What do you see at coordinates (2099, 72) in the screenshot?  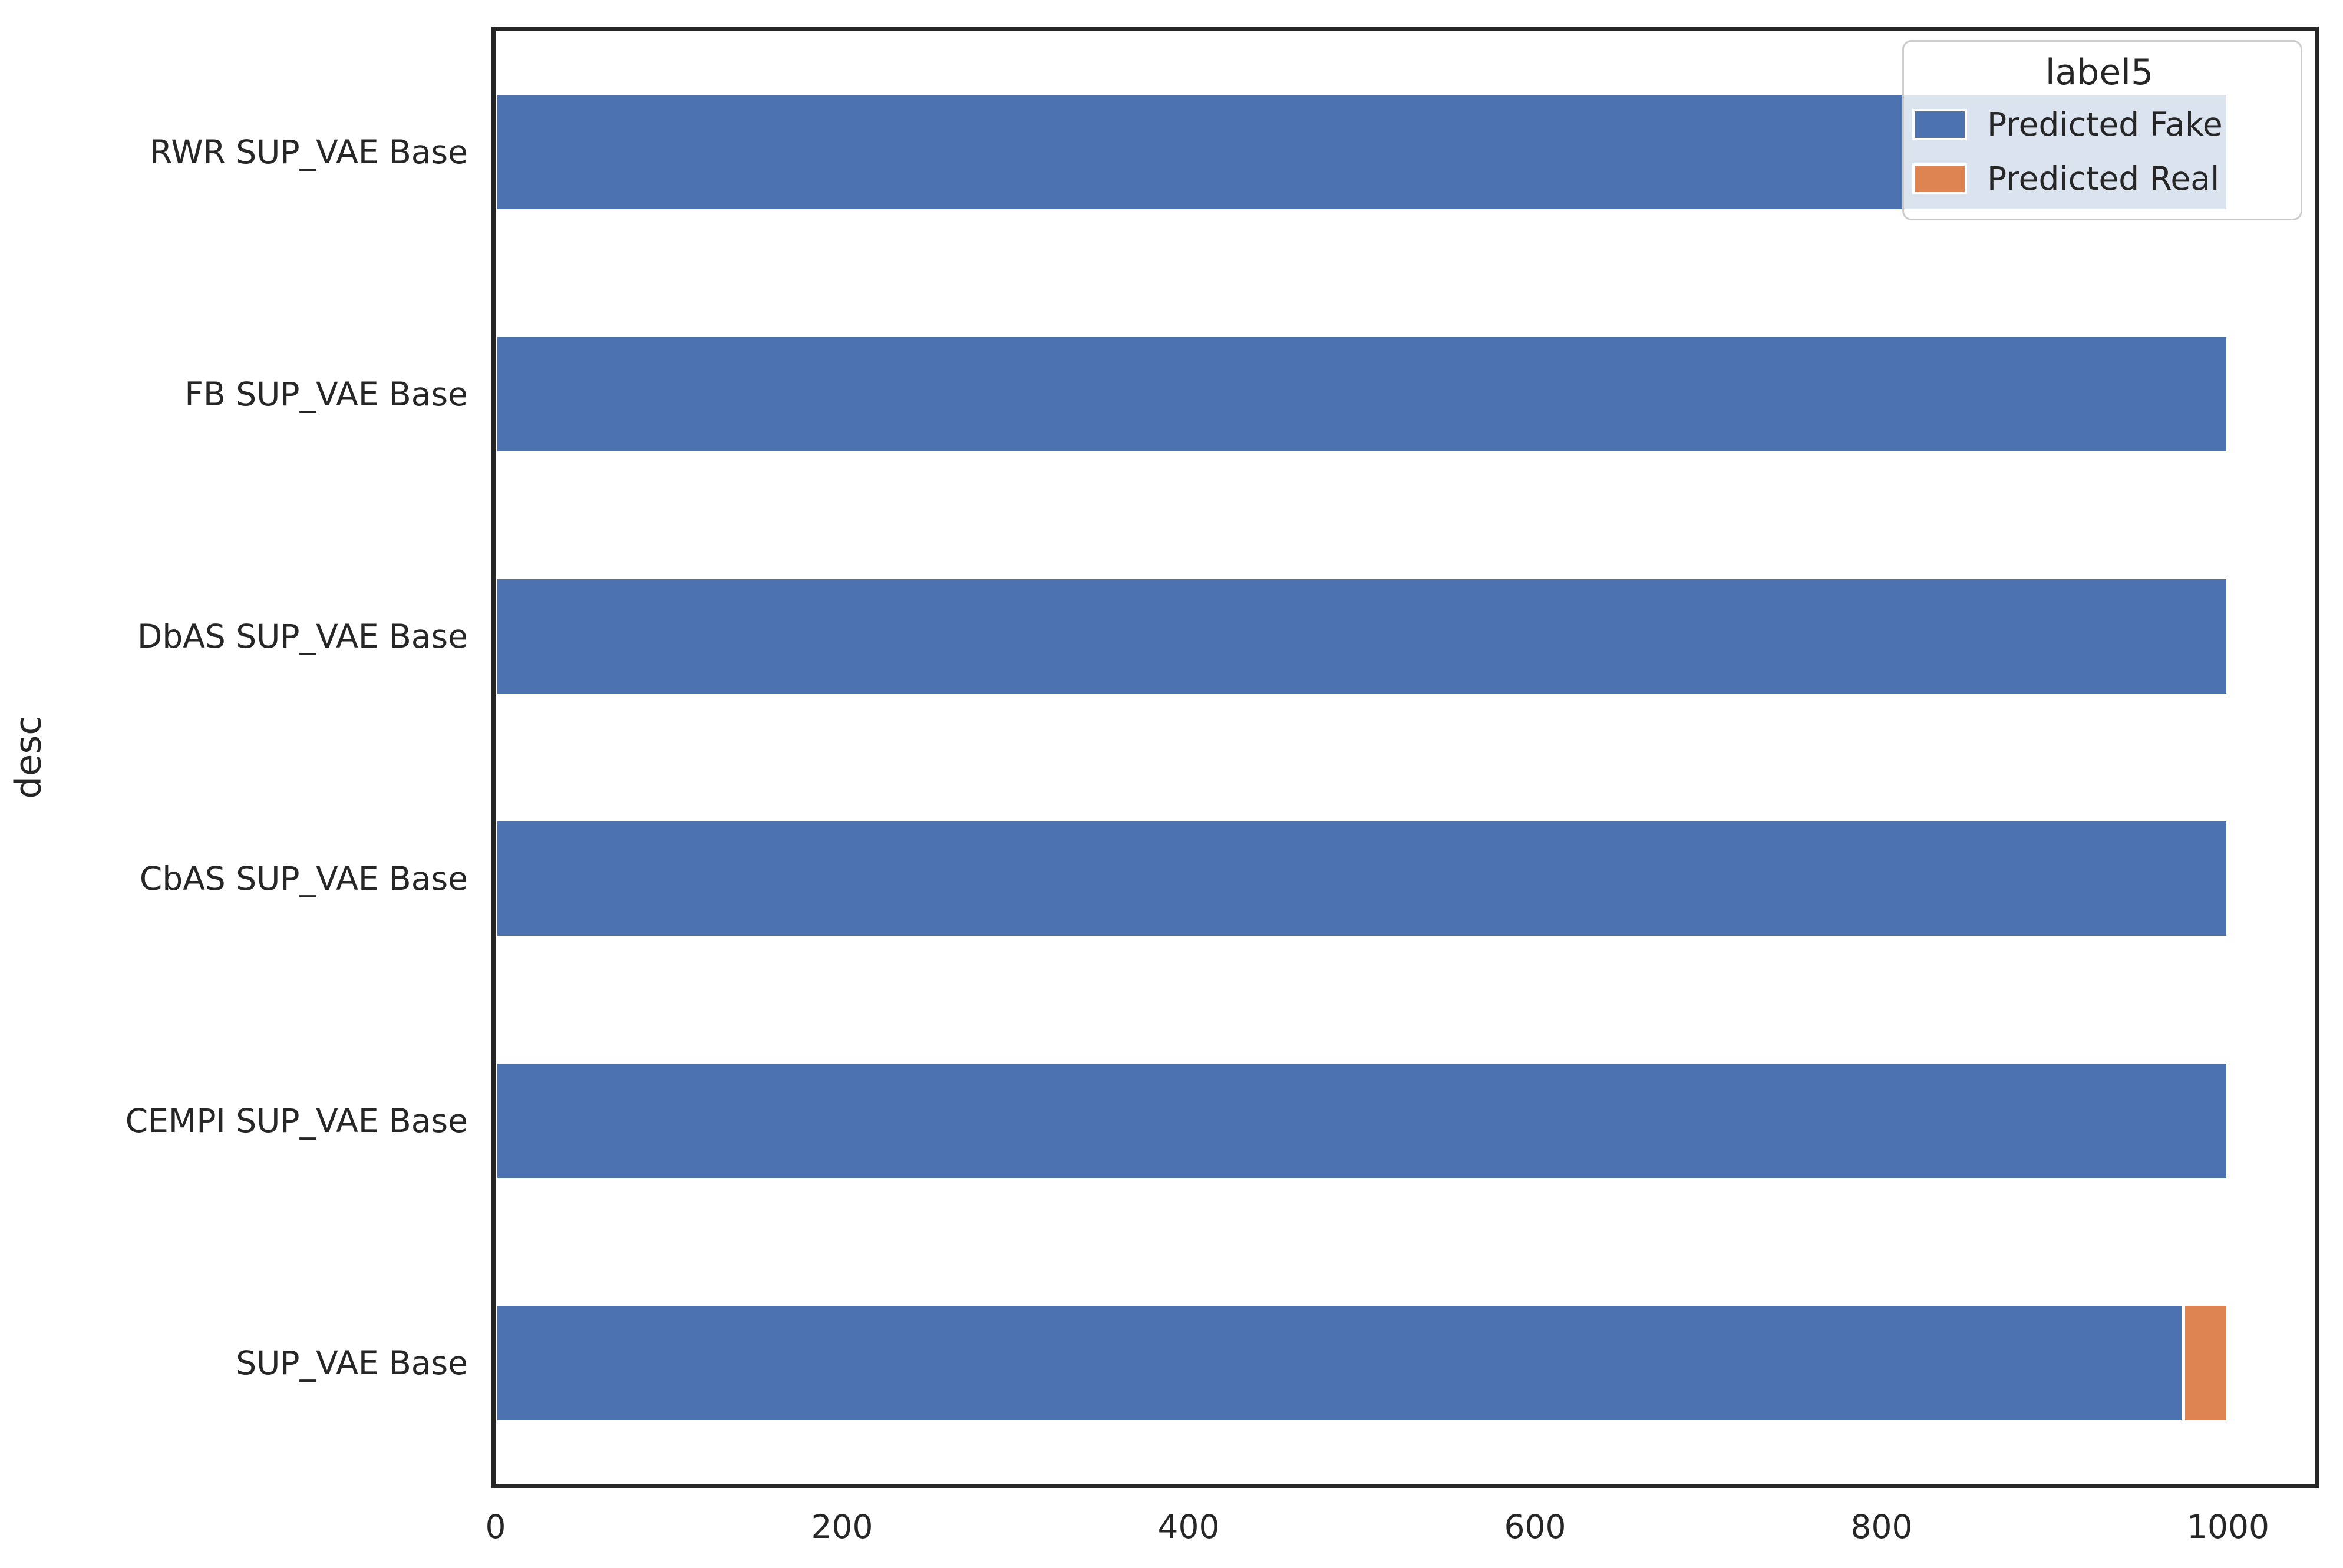 I see `legend-title: label5` at bounding box center [2099, 72].